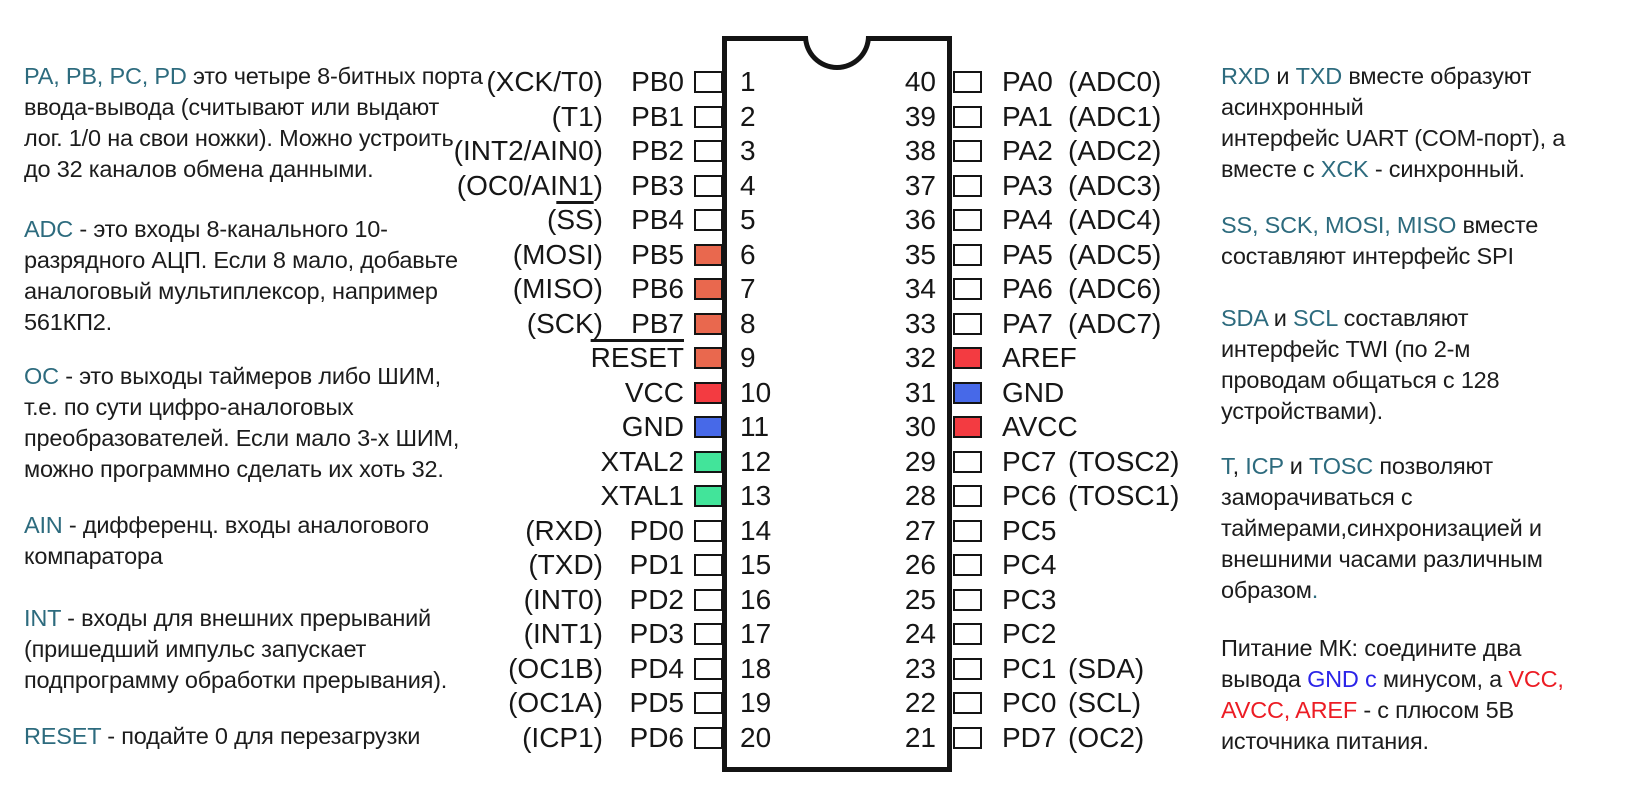 This screenshot has height=808, width=1648. Describe the element at coordinates (920, 357) in the screenshot. I see `pin-number: 32` at that location.